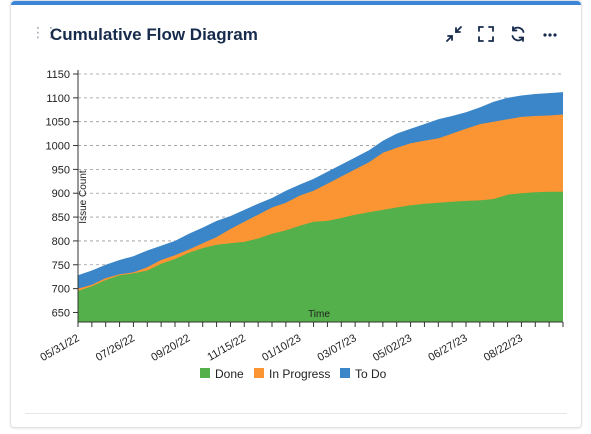  Describe the element at coordinates (61, 242) in the screenshot. I see `y-tick-label: 800` at that location.